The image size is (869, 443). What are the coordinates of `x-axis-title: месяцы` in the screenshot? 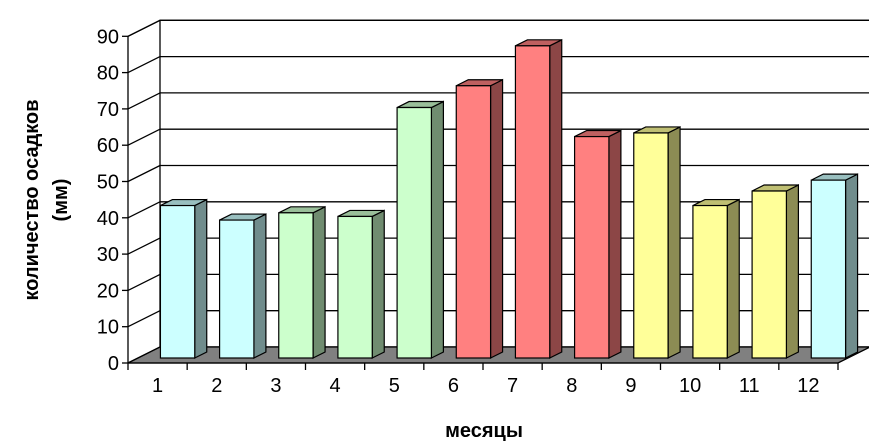 It's located at (484, 431).